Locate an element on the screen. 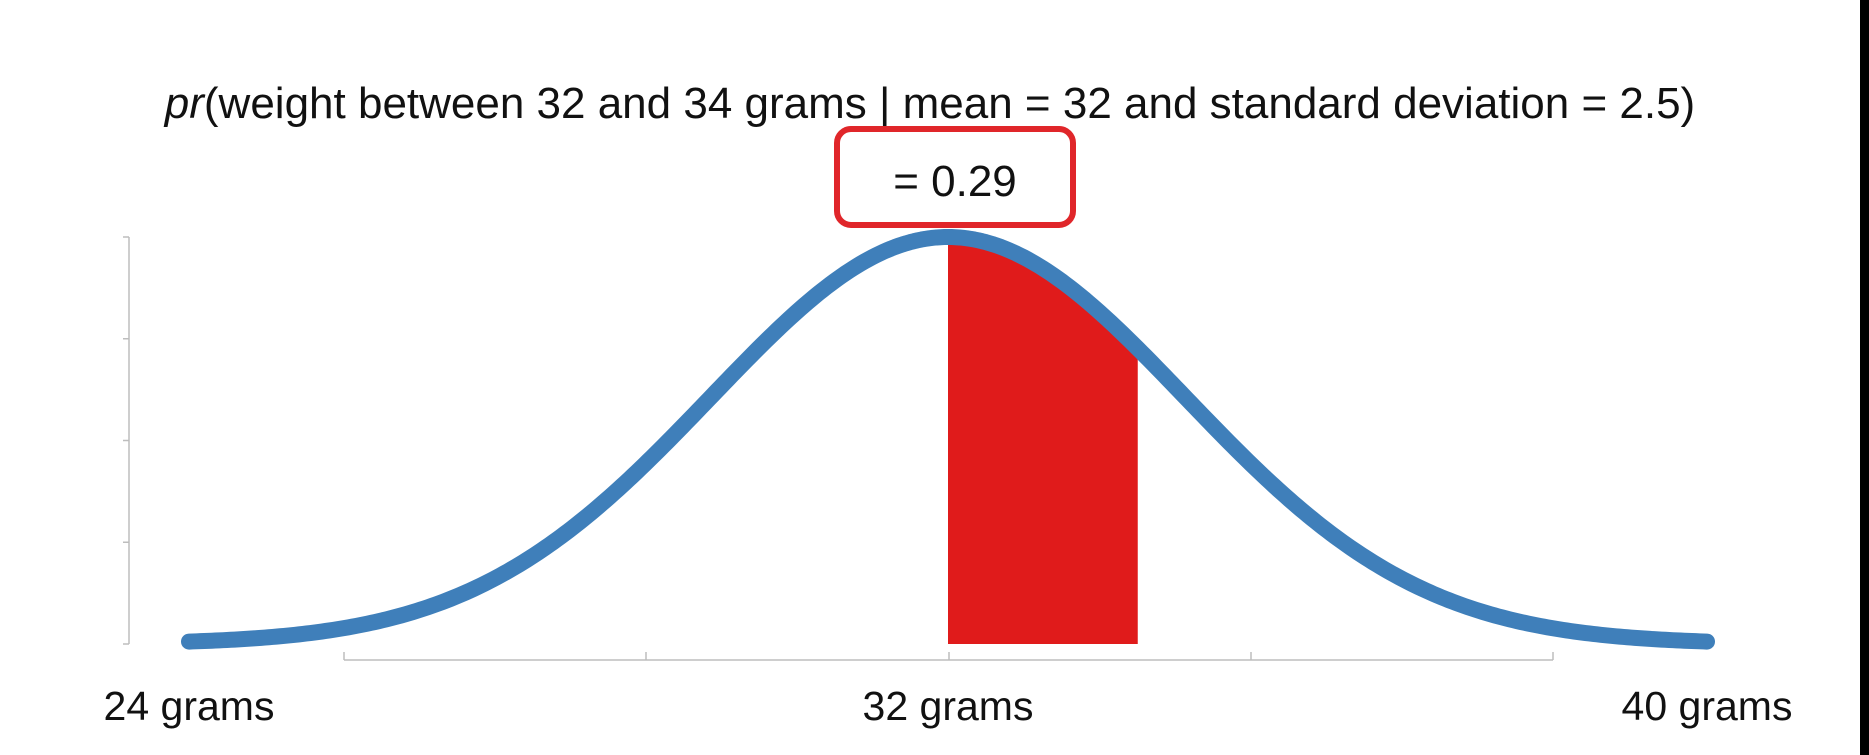 The height and width of the screenshot is (755, 1869). shaded-probability-region is located at coordinates (1043, 440).